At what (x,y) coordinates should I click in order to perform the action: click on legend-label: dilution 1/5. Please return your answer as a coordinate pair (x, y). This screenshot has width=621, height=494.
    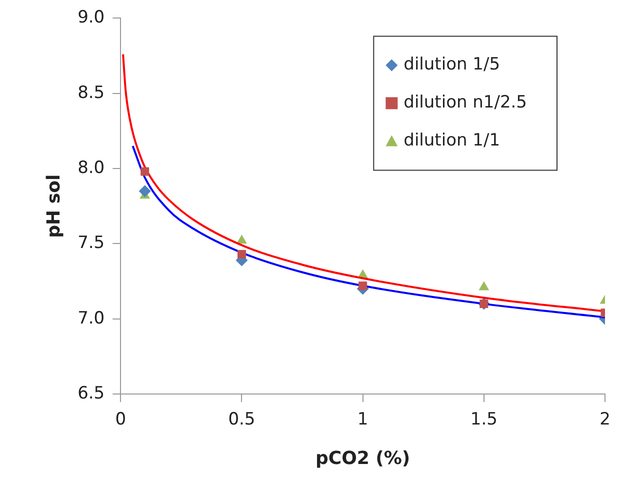
    Looking at the image, I should click on (452, 64).